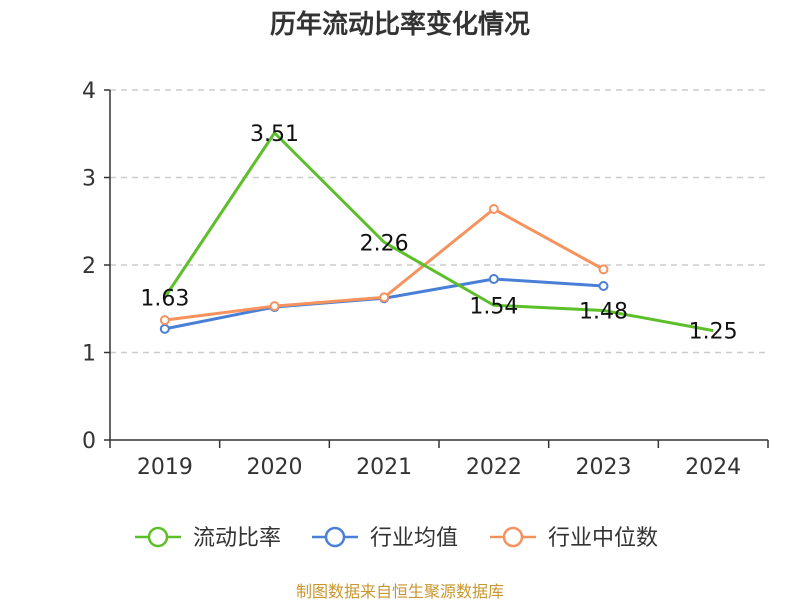 The width and height of the screenshot is (800, 602). Describe the element at coordinates (165, 467) in the screenshot. I see `x-tick-label: 2019` at that location.